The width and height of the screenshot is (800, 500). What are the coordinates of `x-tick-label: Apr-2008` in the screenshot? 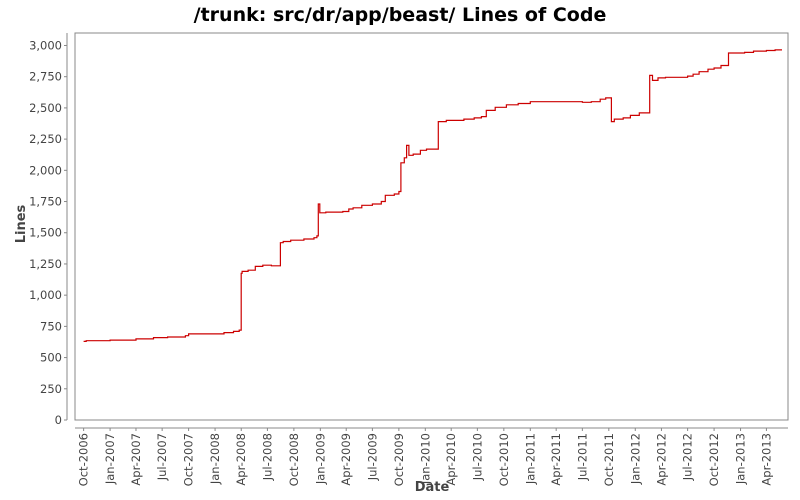 It's located at (241, 459).